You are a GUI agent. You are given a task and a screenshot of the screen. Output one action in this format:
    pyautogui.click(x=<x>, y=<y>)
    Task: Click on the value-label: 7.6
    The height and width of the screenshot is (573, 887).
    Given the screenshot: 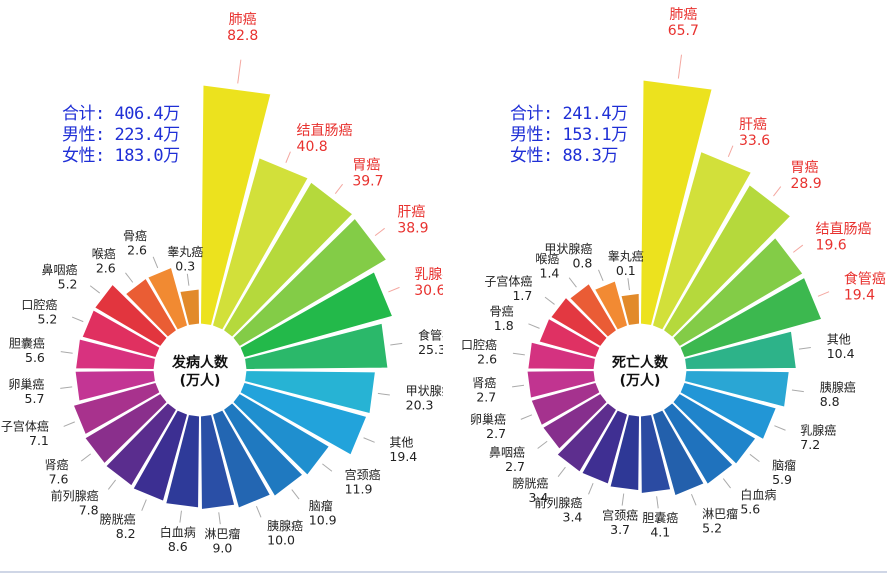 What is the action you would take?
    pyautogui.click(x=59, y=478)
    